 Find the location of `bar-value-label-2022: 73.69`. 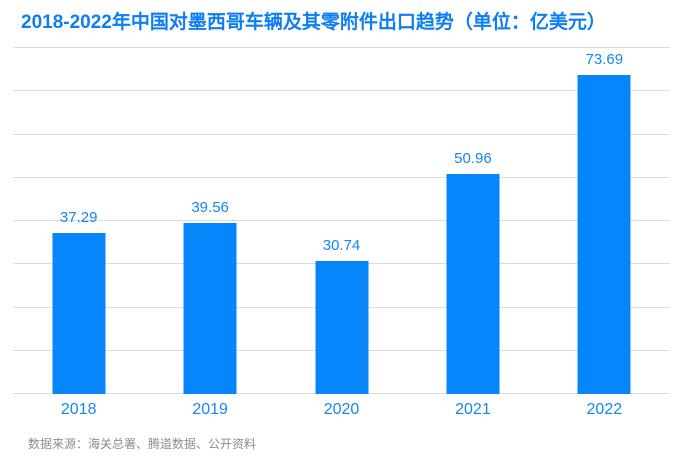

bar-value-label-2022: 73.69 is located at coordinates (604, 59).